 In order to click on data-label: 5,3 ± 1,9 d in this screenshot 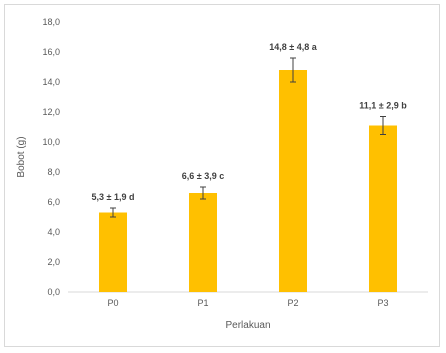, I will do `click(113, 197)`.